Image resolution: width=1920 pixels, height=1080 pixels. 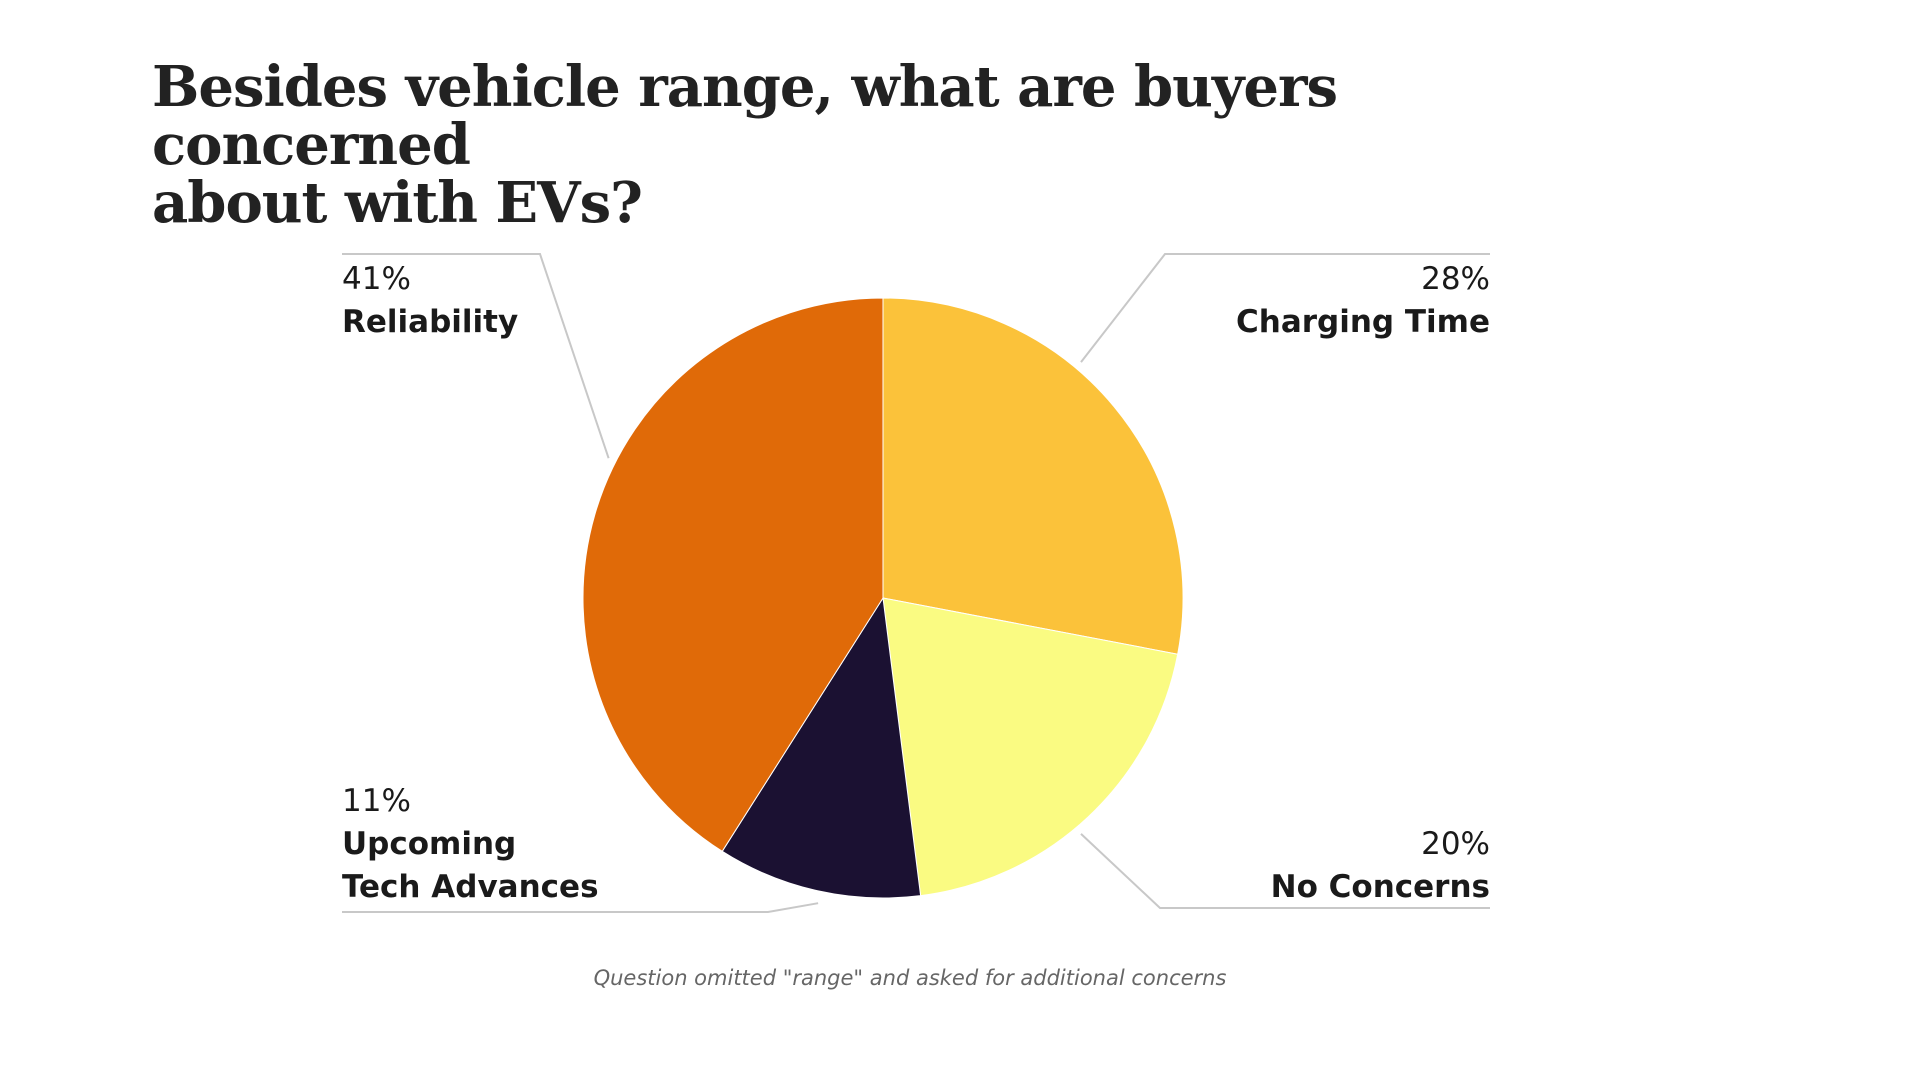 What do you see at coordinates (376, 279) in the screenshot?
I see `label-reliability-value: 41%` at bounding box center [376, 279].